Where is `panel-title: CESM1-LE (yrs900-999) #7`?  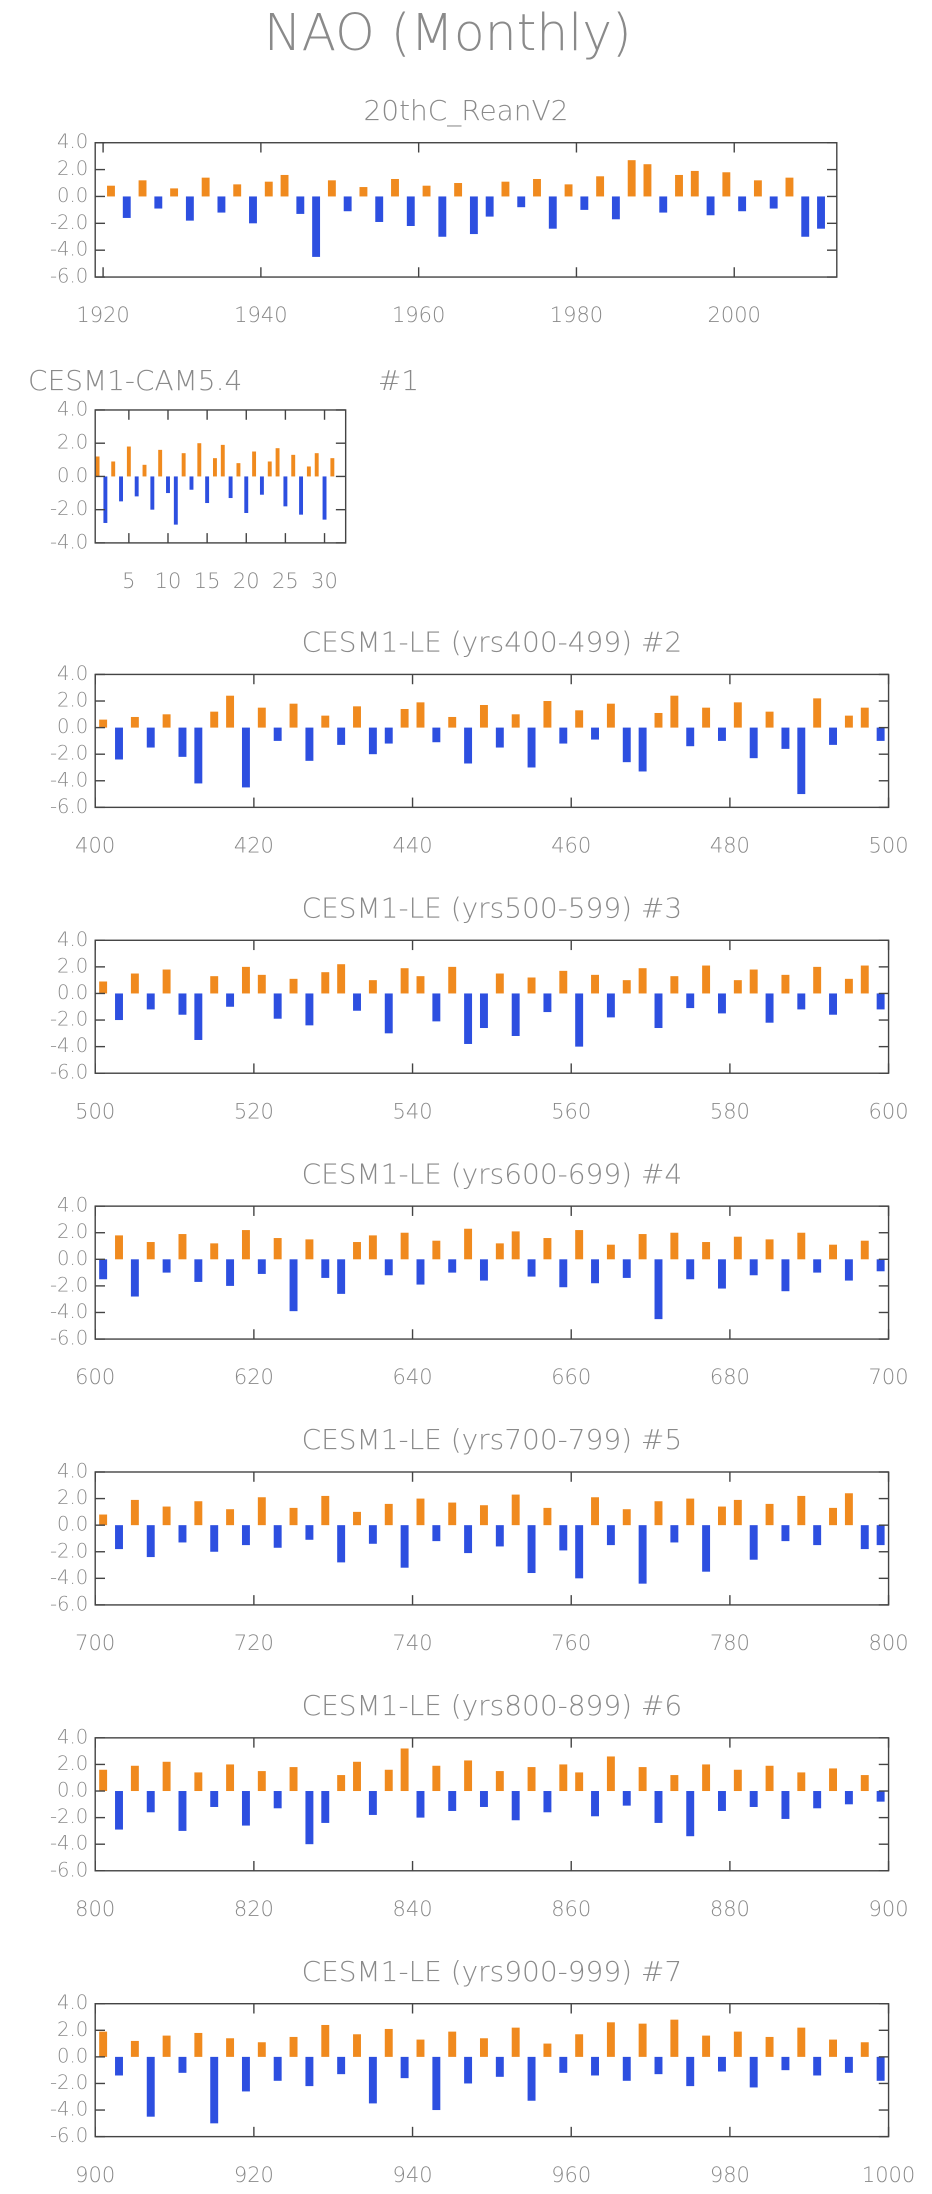
panel-title: CESM1-LE (yrs900-999) #7 is located at coordinates (492, 1971).